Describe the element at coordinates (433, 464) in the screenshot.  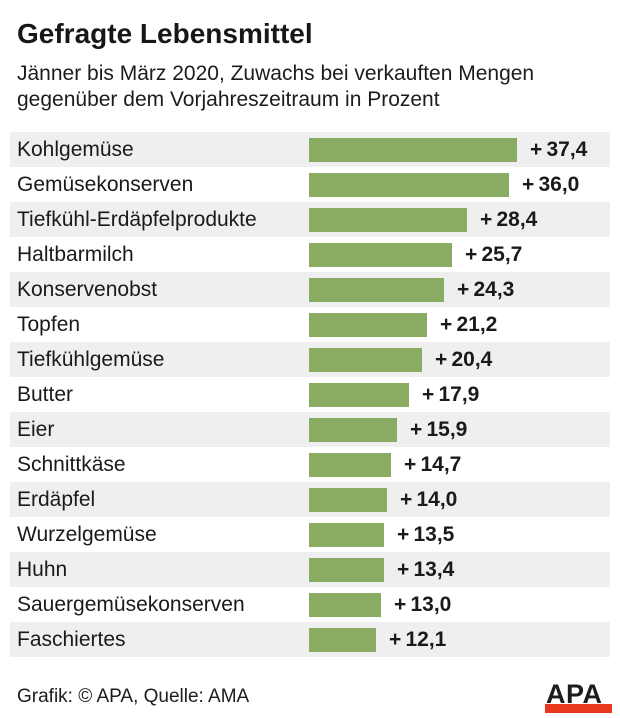
I see `value-label: + 14,7` at that location.